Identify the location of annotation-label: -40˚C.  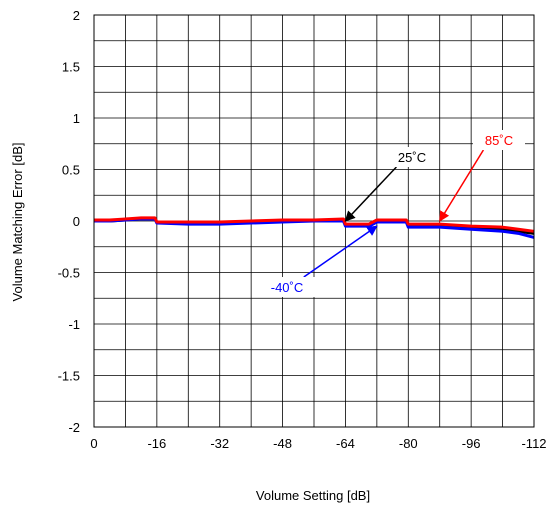
(287, 287).